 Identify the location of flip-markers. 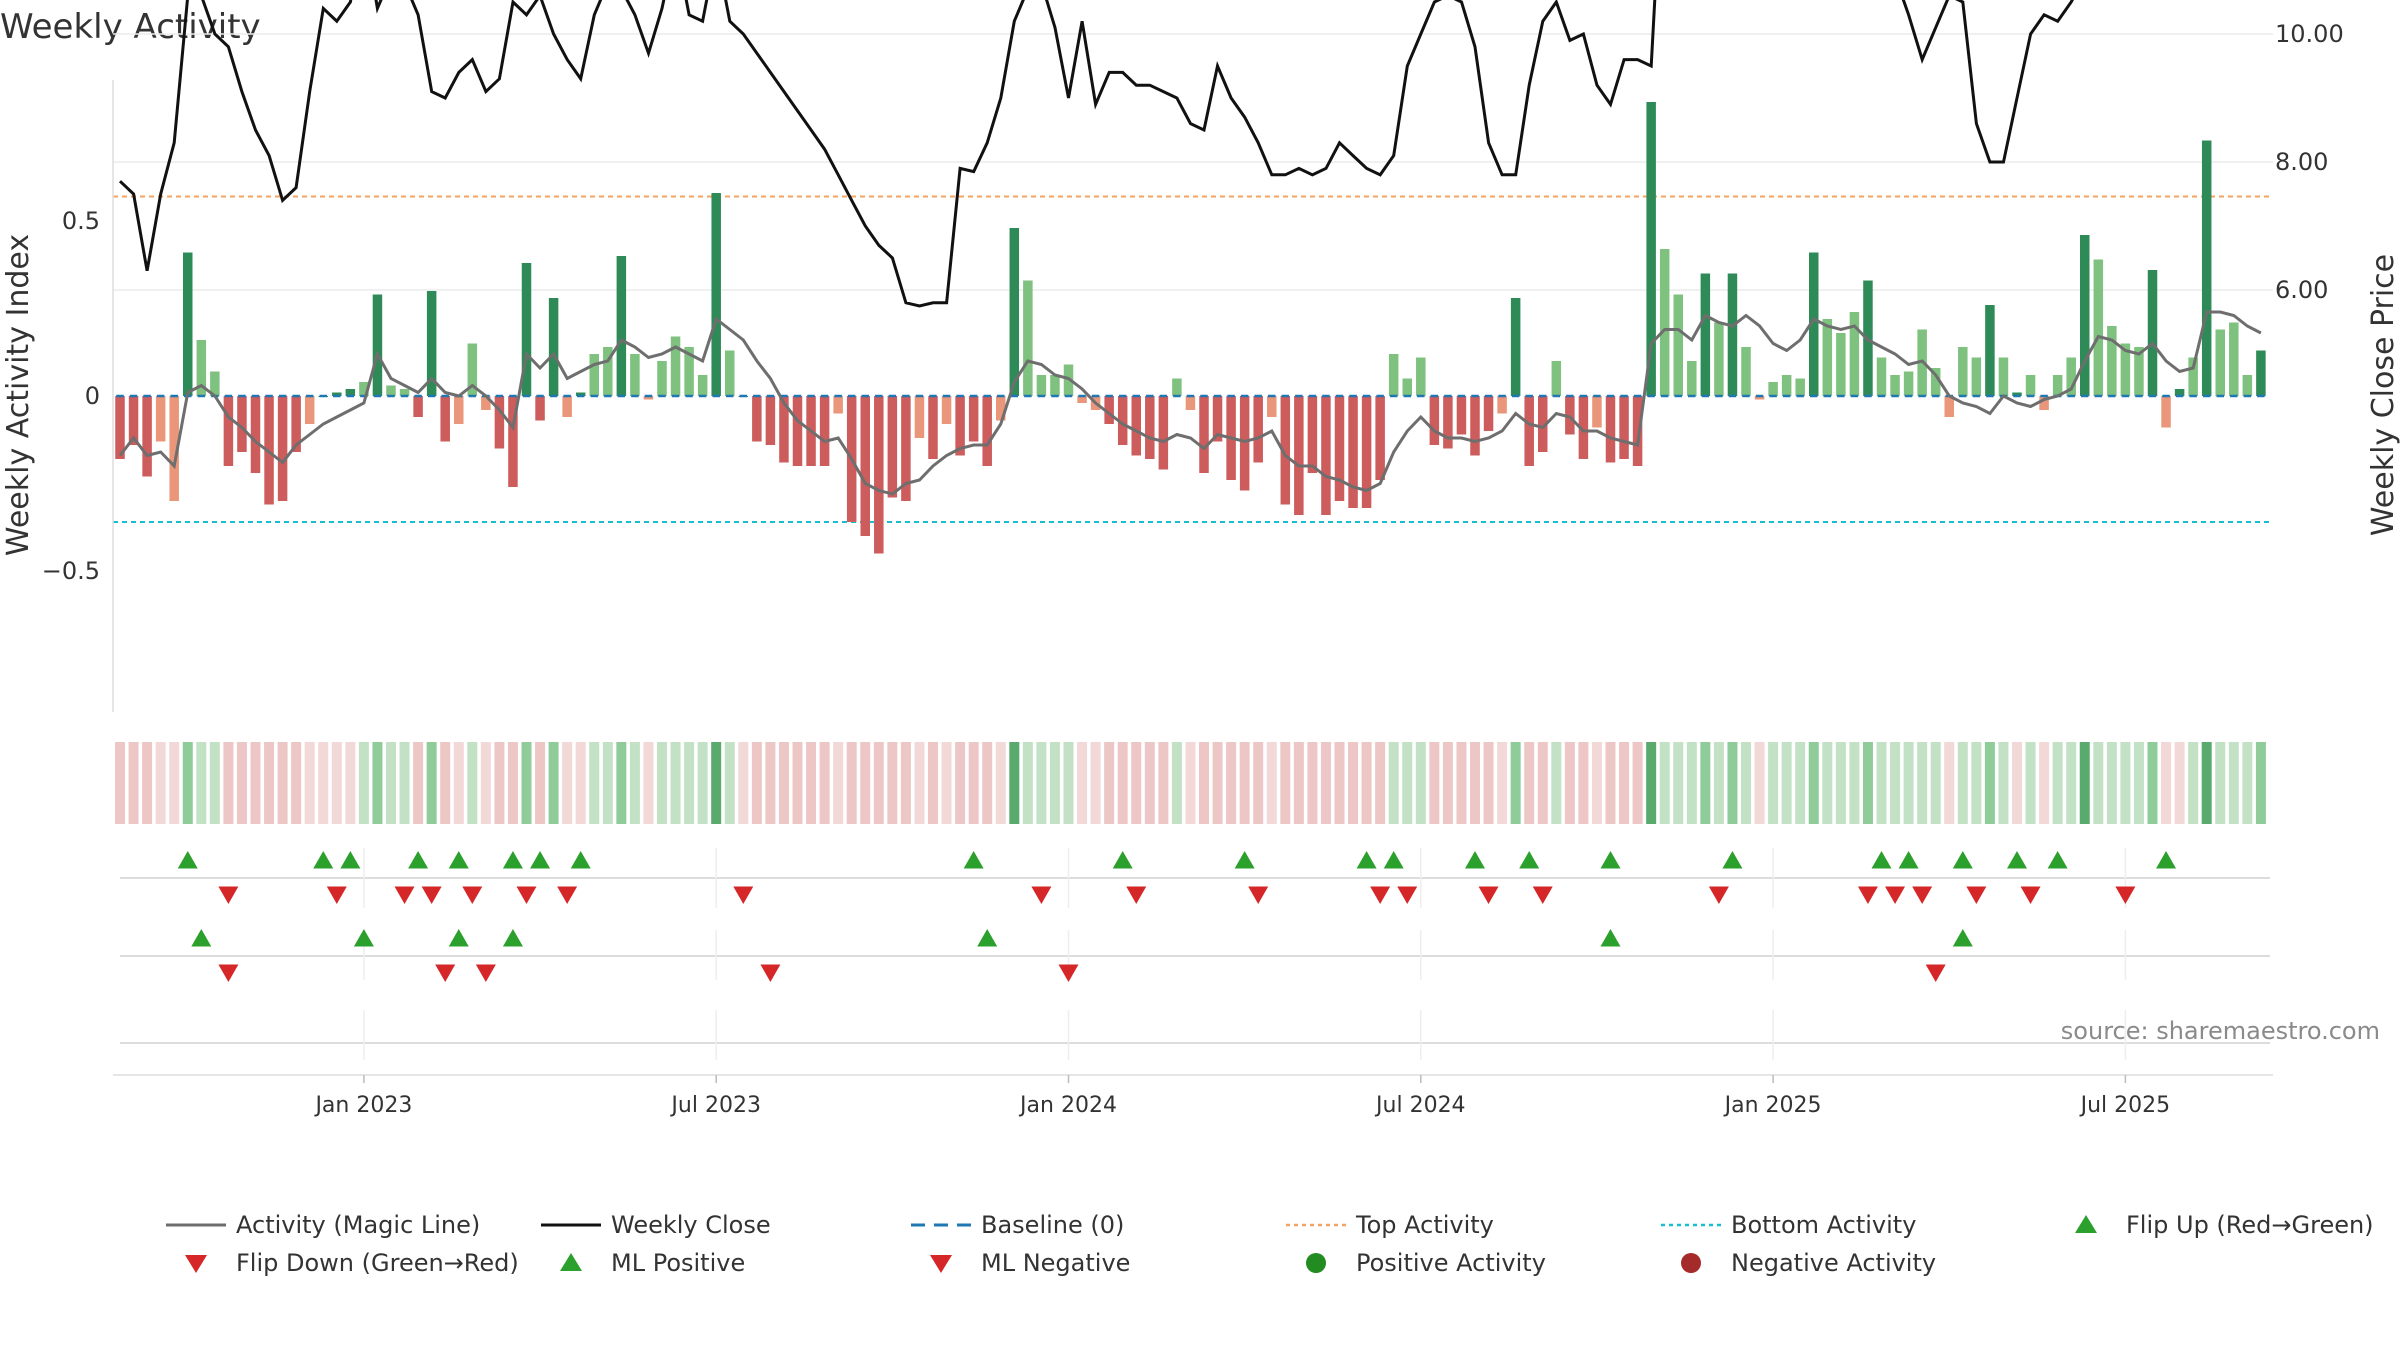
(1195, 954).